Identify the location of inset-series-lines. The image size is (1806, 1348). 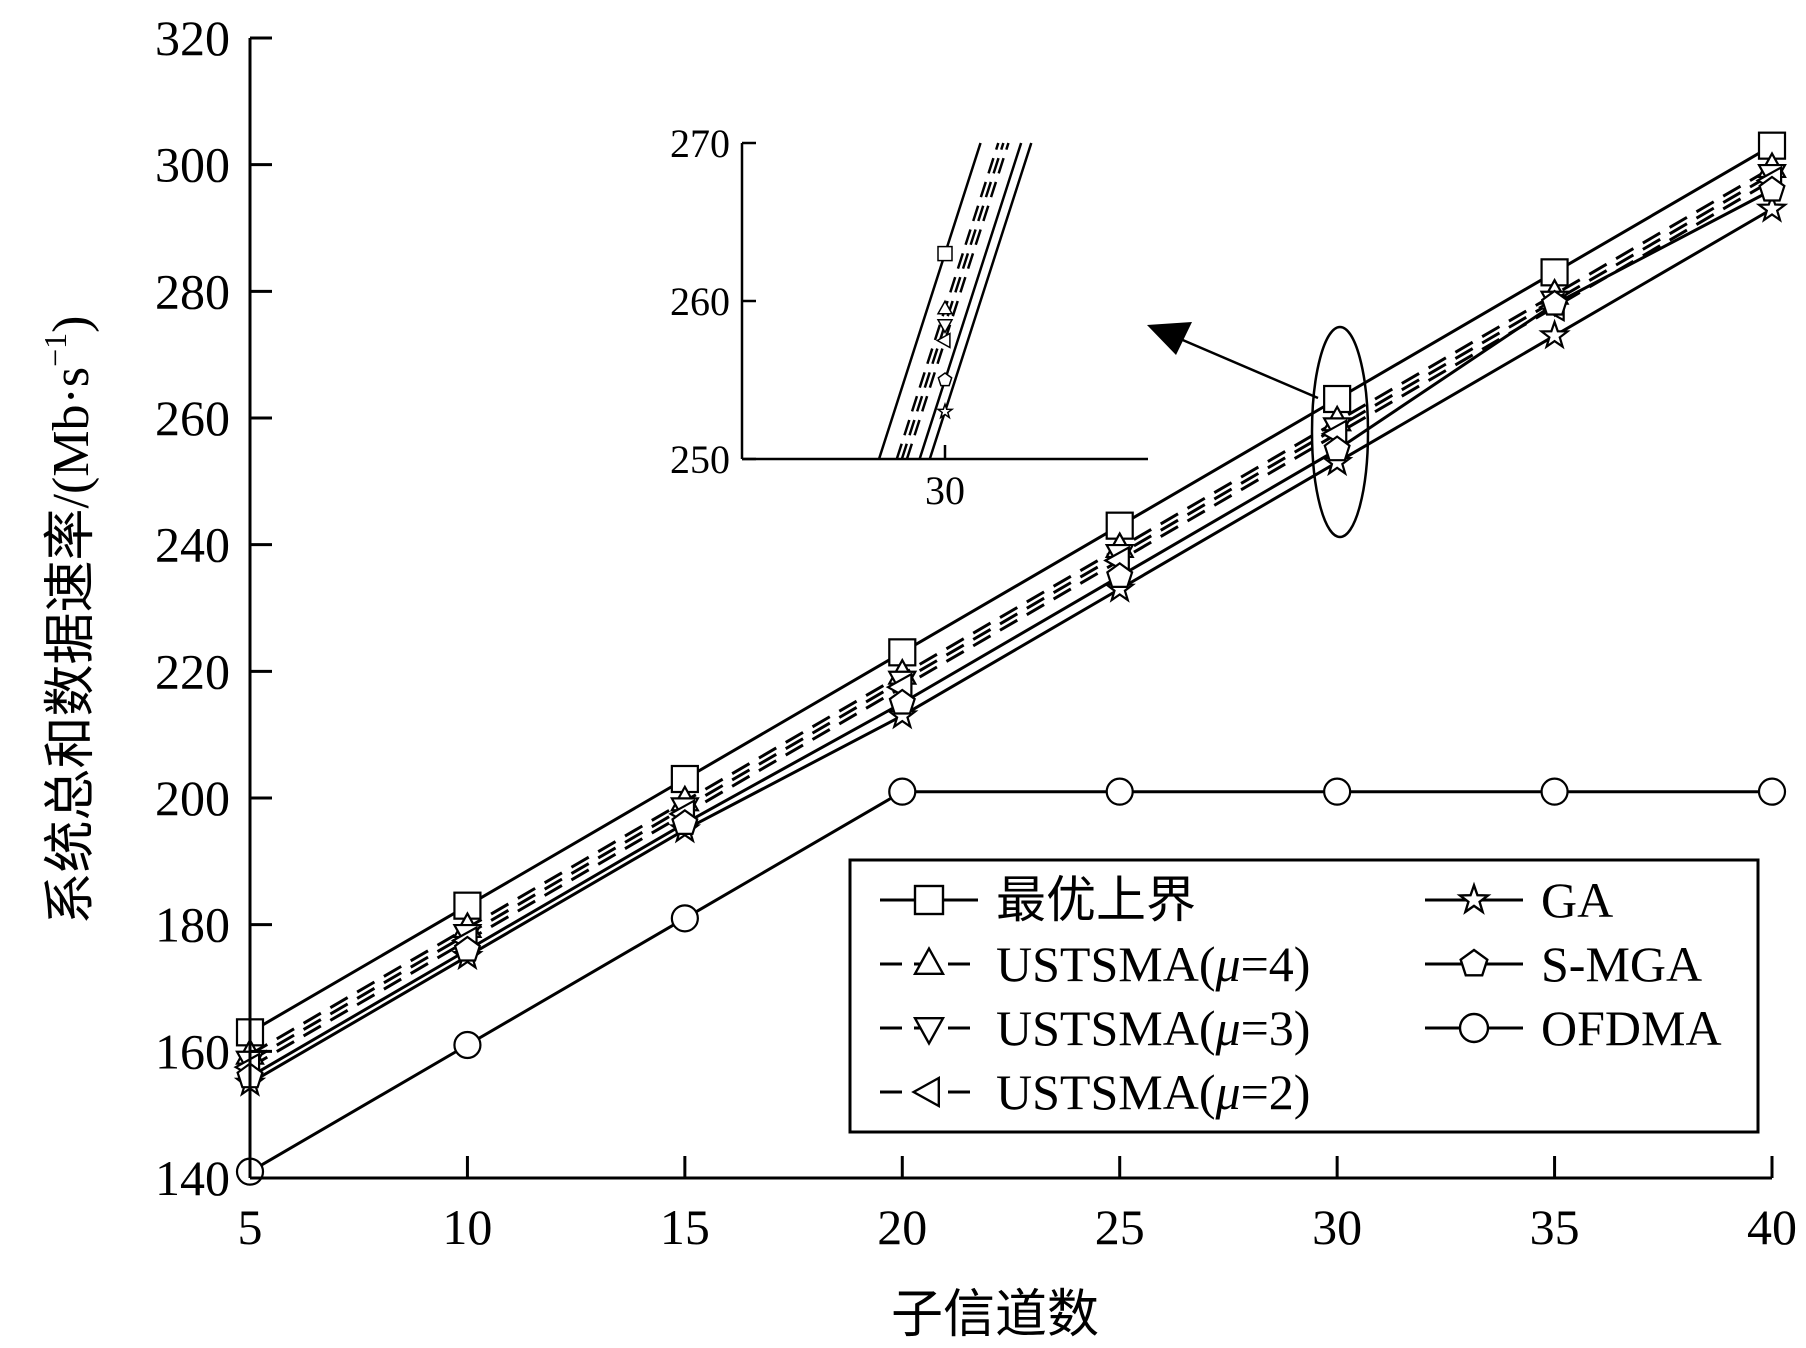
(955, 301).